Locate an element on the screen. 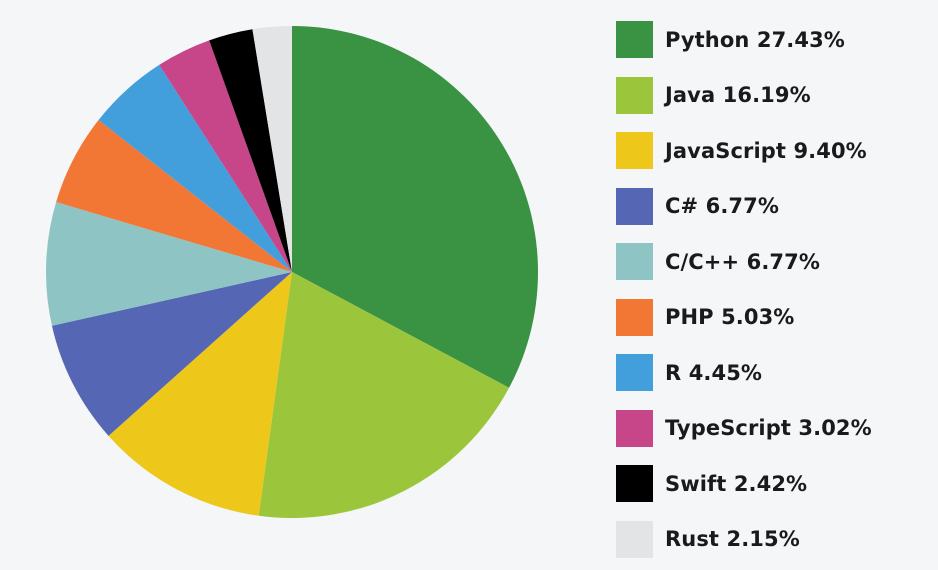 The width and height of the screenshot is (938, 570). legend-item-php: PHP 5.03% is located at coordinates (771, 317).